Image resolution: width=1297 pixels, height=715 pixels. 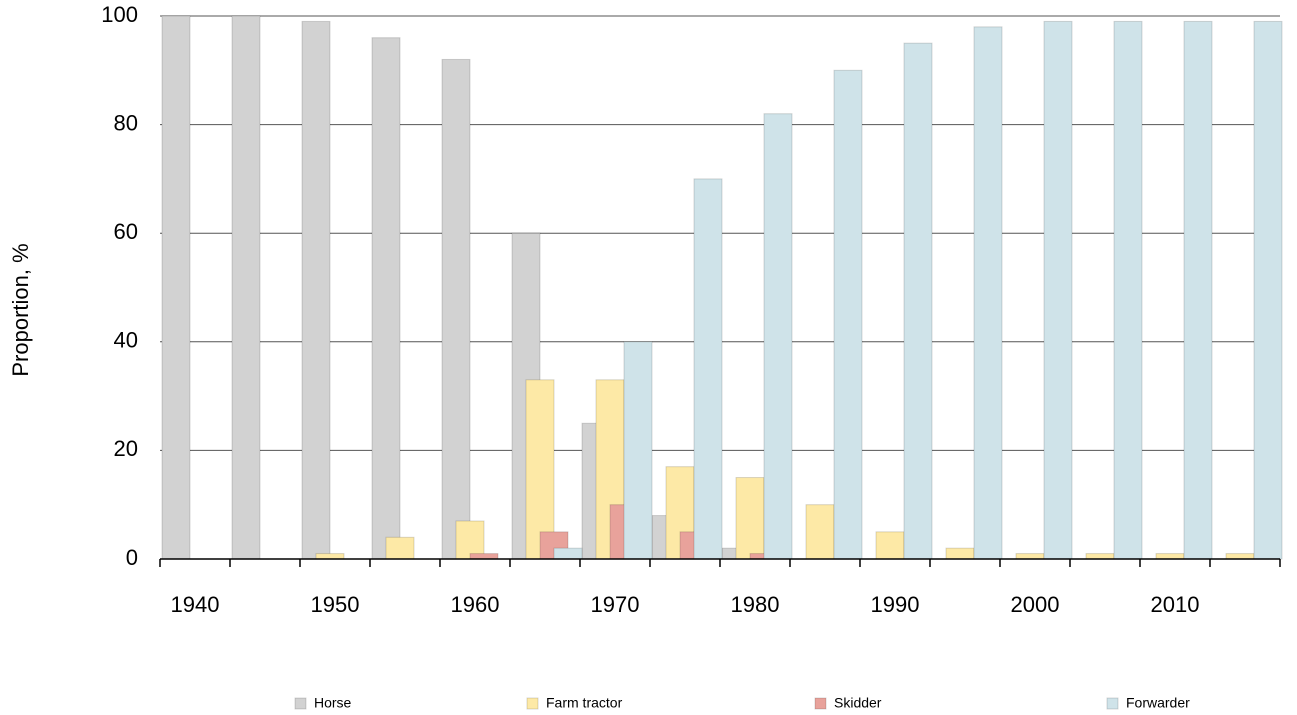 What do you see at coordinates (126, 448) in the screenshot?
I see `y-tick-label: 20` at bounding box center [126, 448].